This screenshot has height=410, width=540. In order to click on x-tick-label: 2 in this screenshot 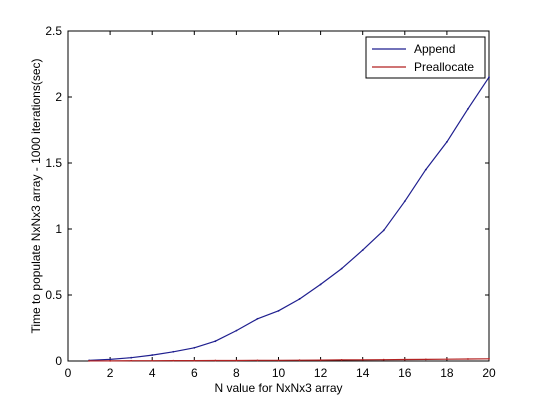, I will do `click(110, 373)`.